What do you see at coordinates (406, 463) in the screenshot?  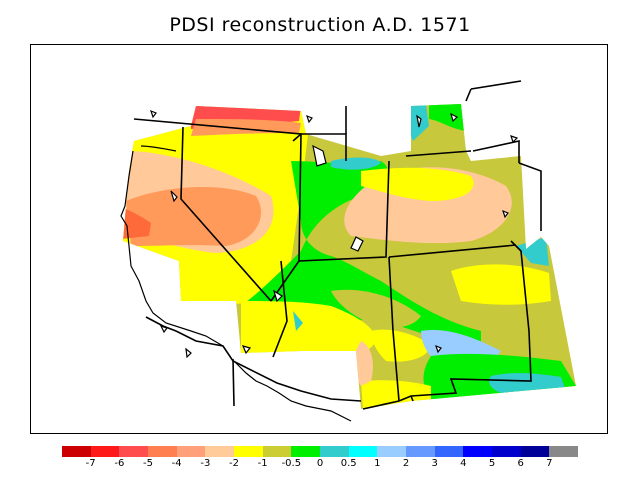 I see `colorbar-tick-label: 2` at bounding box center [406, 463].